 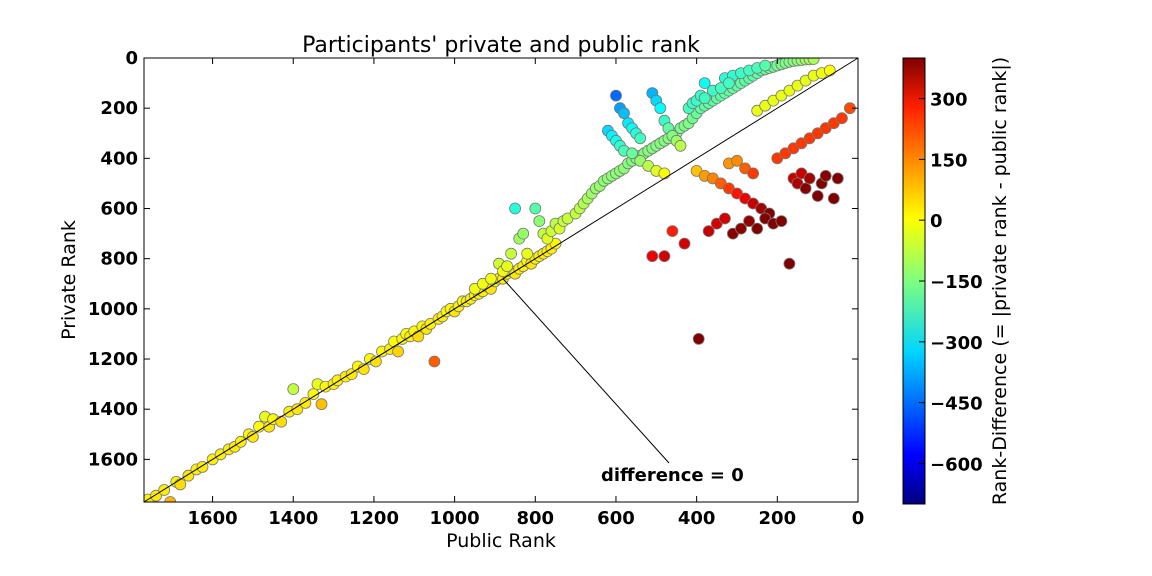 What do you see at coordinates (113, 409) in the screenshot?
I see `y-tick-label: 1400` at bounding box center [113, 409].